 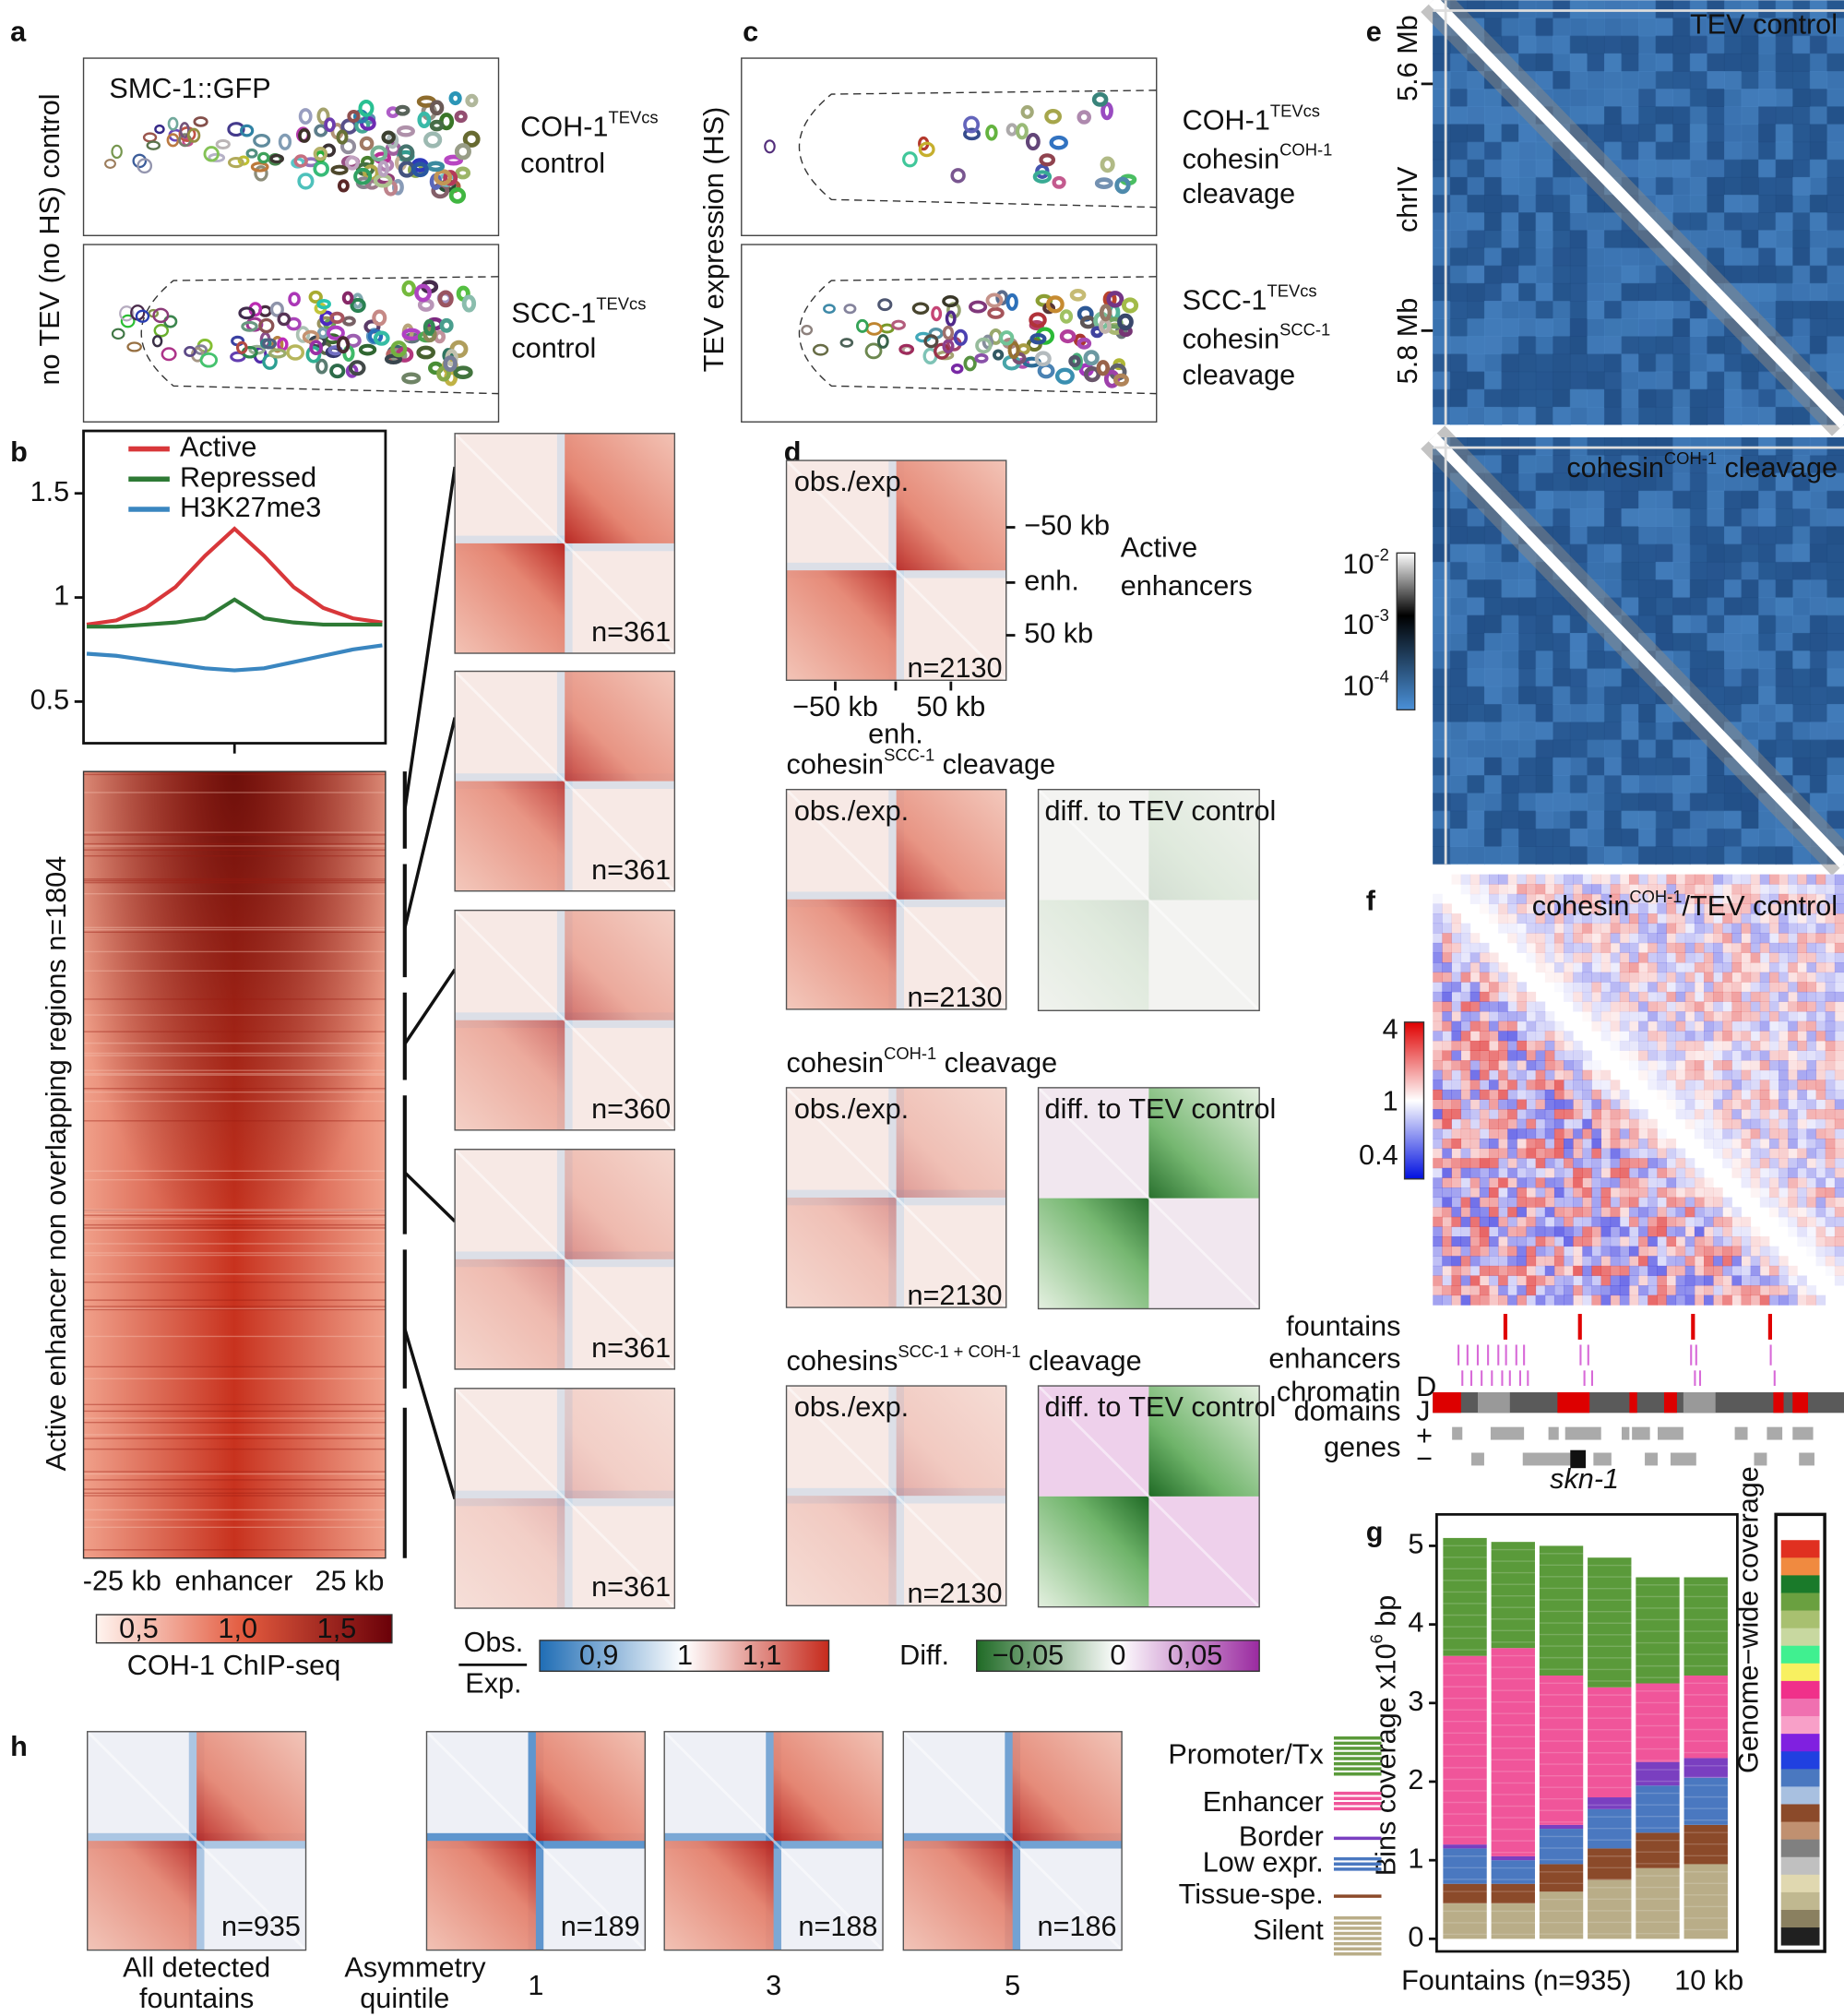 I want to click on condition-label: cleavage, so click(x=1239, y=193).